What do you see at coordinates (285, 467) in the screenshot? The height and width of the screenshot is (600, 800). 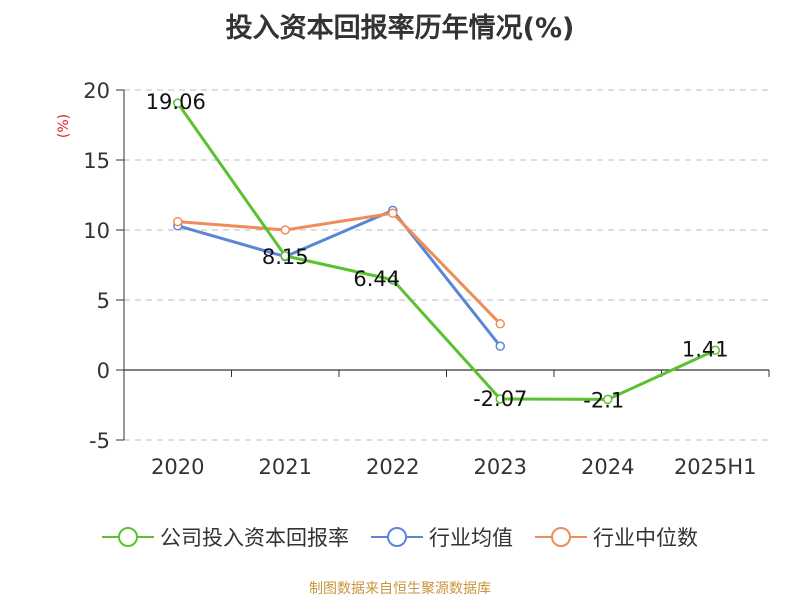 I see `x-tick-label: 2021` at bounding box center [285, 467].